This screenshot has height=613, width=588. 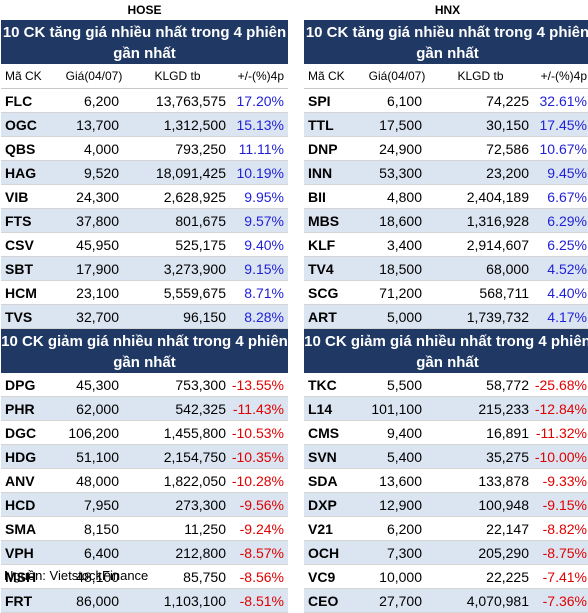 What do you see at coordinates (21, 172) in the screenshot?
I see `stock-symbol: HAG` at bounding box center [21, 172].